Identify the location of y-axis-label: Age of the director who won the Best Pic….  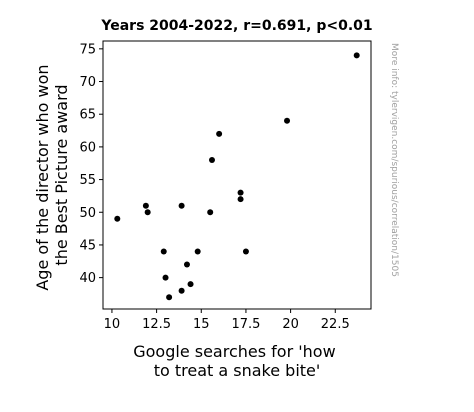
(52, 174).